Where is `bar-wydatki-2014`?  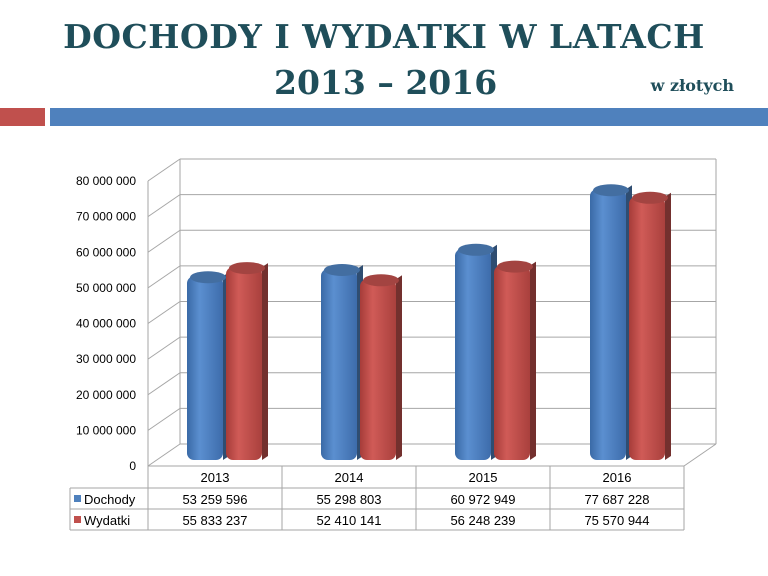 bar-wydatki-2014 is located at coordinates (381, 367).